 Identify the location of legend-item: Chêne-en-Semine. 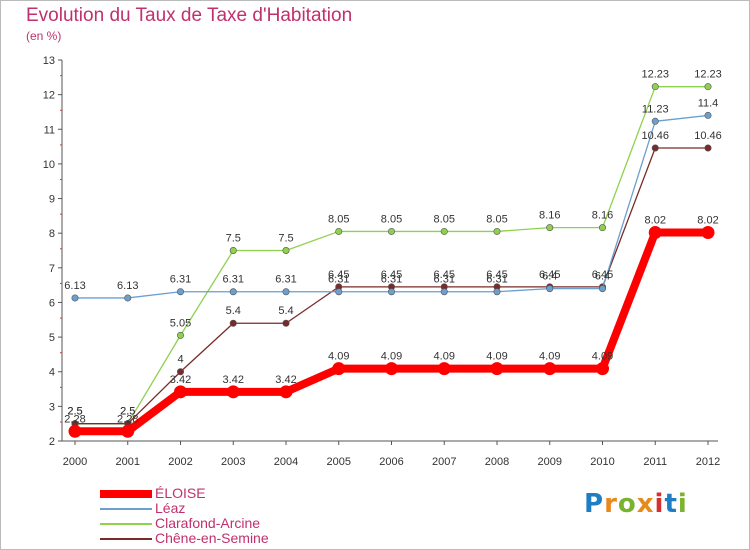
(250, 538).